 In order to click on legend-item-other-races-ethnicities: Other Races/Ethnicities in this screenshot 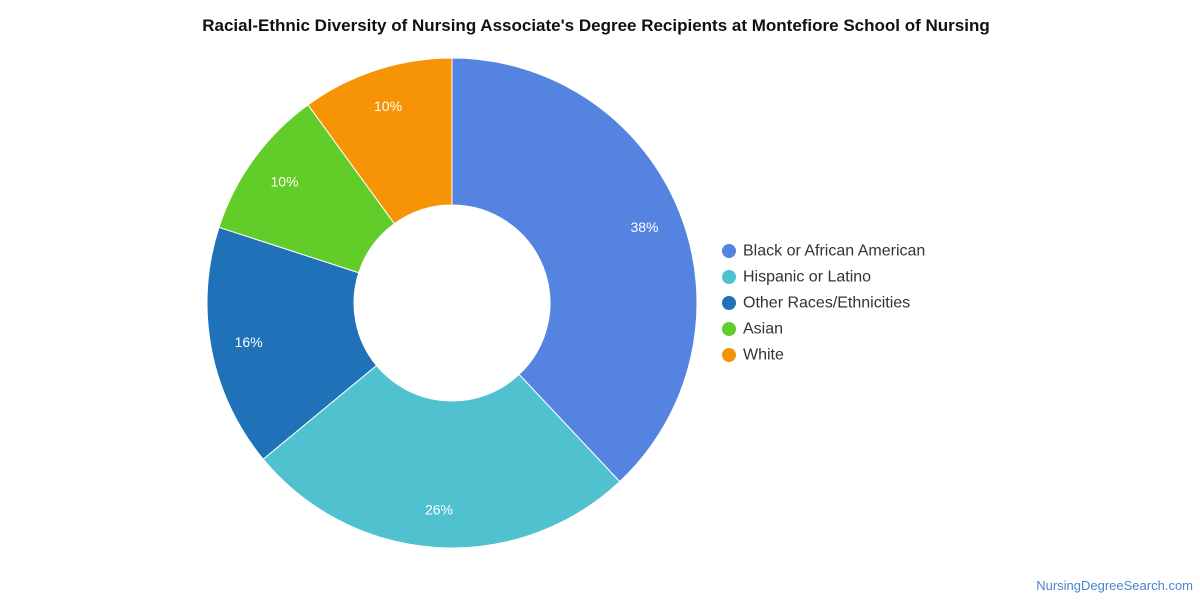, I will do `click(816, 303)`.